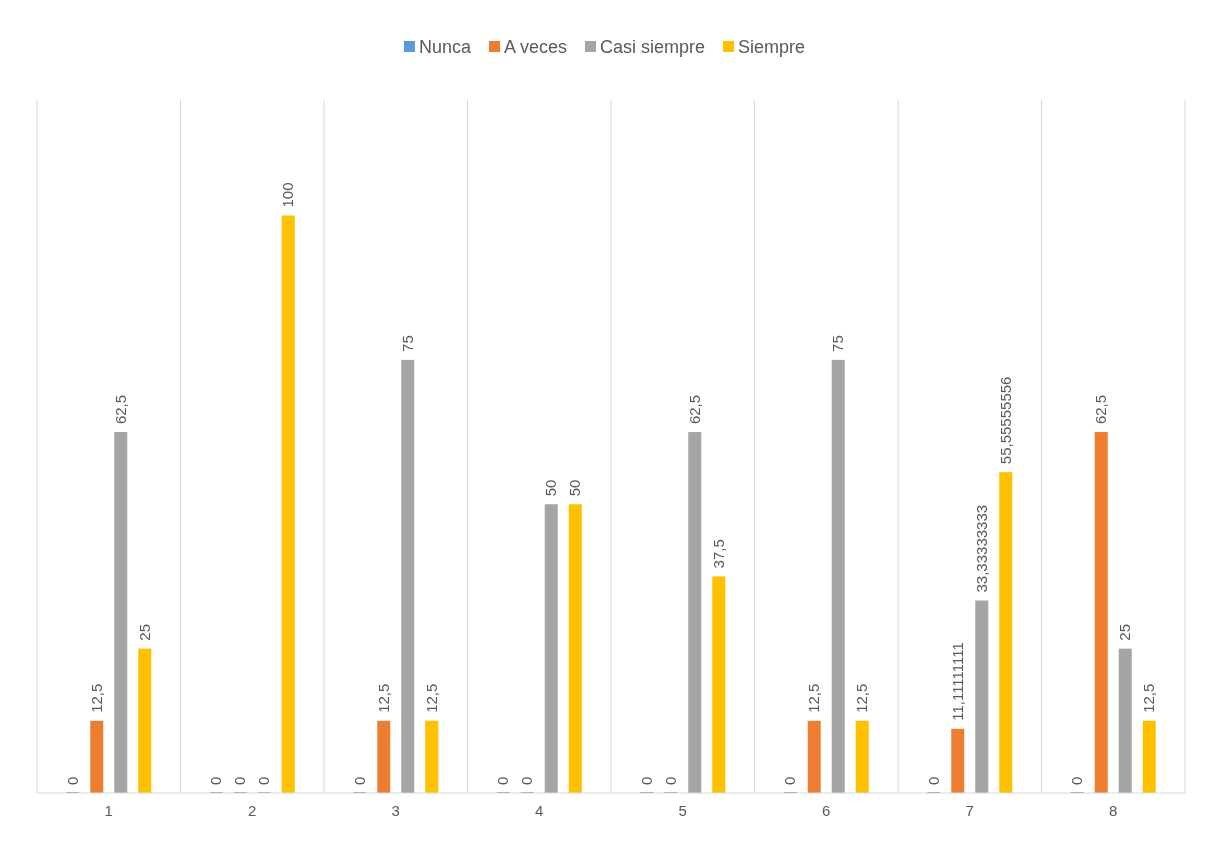 This screenshot has height=846, width=1209. I want to click on data-label: 37,5, so click(718, 554).